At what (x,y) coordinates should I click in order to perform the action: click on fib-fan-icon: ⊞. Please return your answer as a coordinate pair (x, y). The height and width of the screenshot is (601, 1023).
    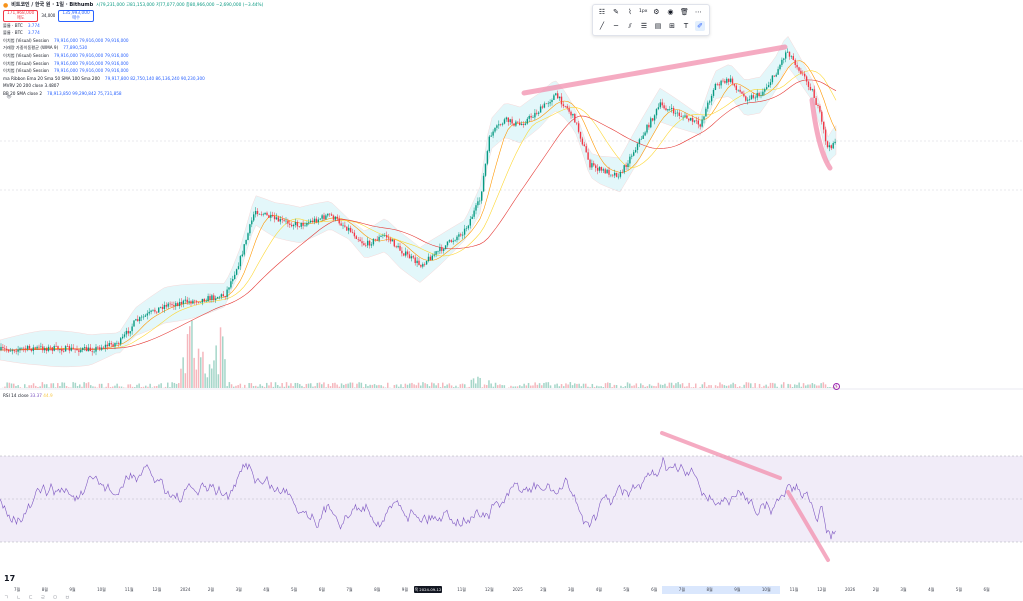
    Looking at the image, I should click on (672, 26).